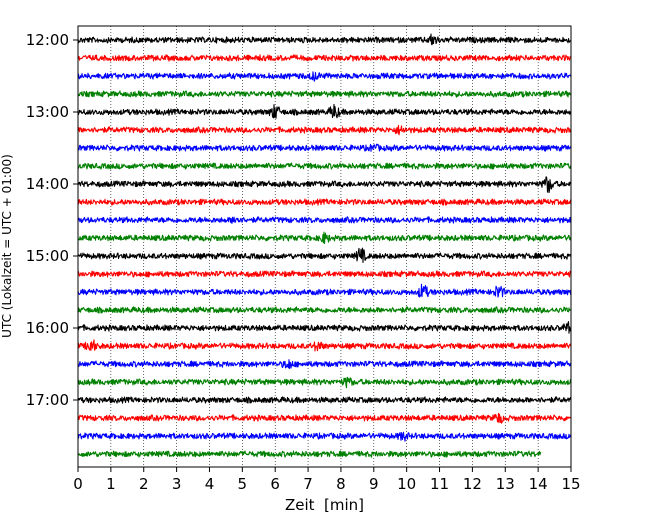 The image size is (650, 524). Describe the element at coordinates (308, 484) in the screenshot. I see `x-tick-label: 7` at that location.